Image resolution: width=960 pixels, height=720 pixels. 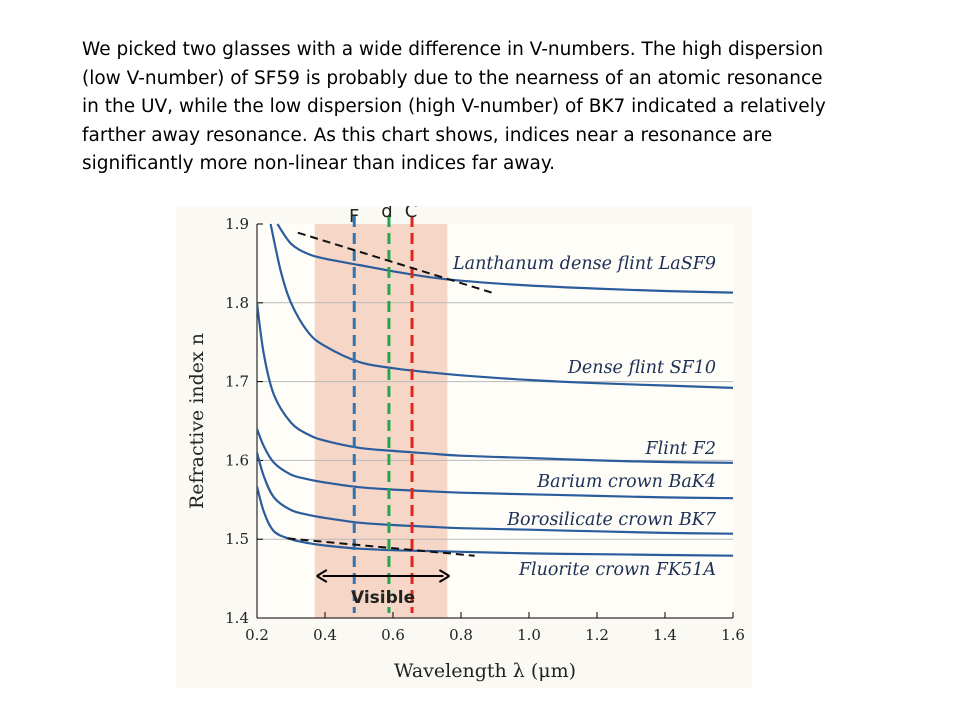 I want to click on y-tick-label: 1.5, so click(x=237, y=539).